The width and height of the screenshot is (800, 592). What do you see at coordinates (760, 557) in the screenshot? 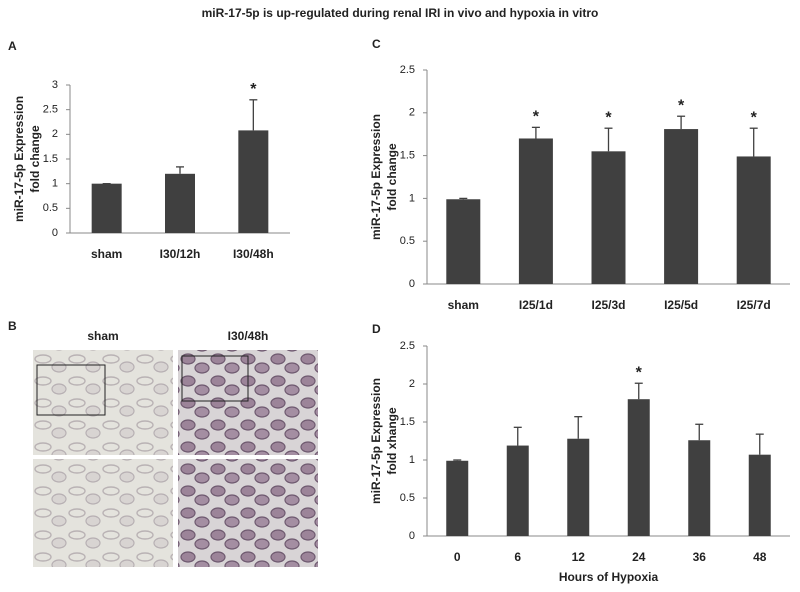
I see `x-tick-label: 48` at bounding box center [760, 557].